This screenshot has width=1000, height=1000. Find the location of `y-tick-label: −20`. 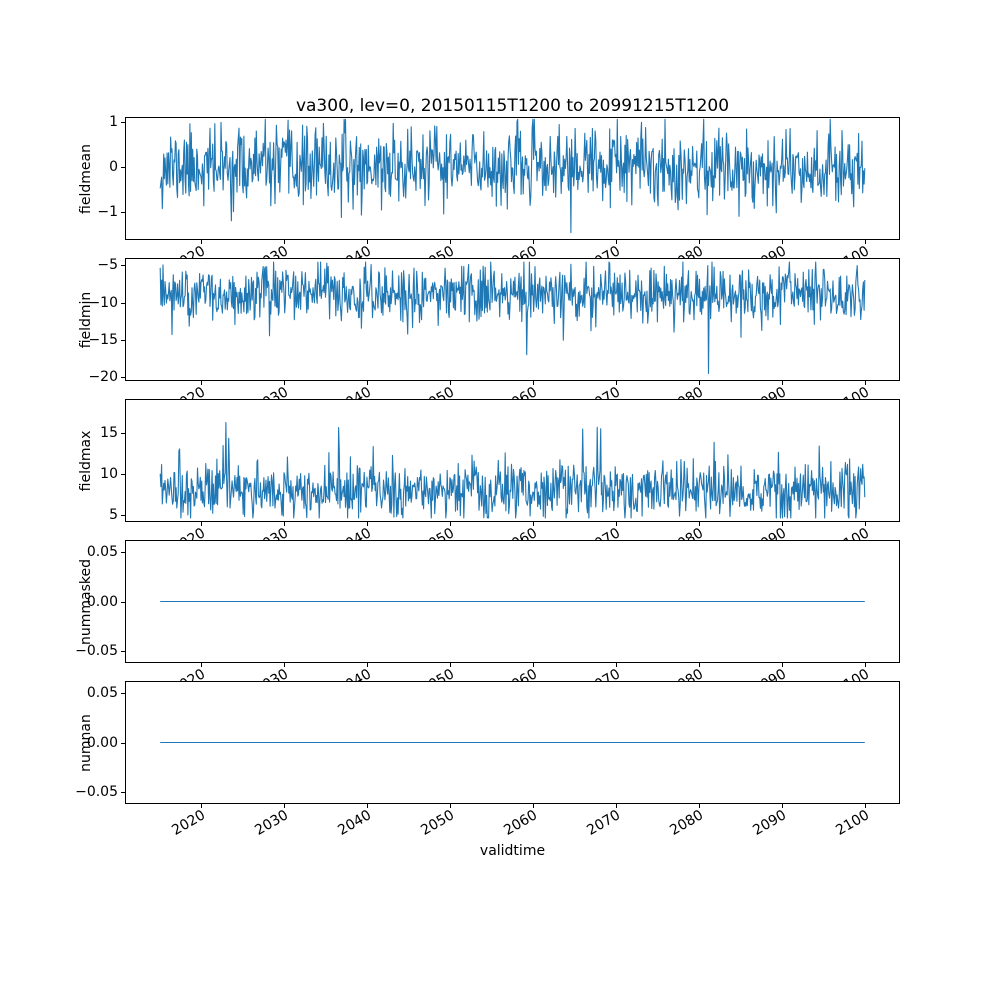

y-tick-label: −20 is located at coordinates (103, 377).